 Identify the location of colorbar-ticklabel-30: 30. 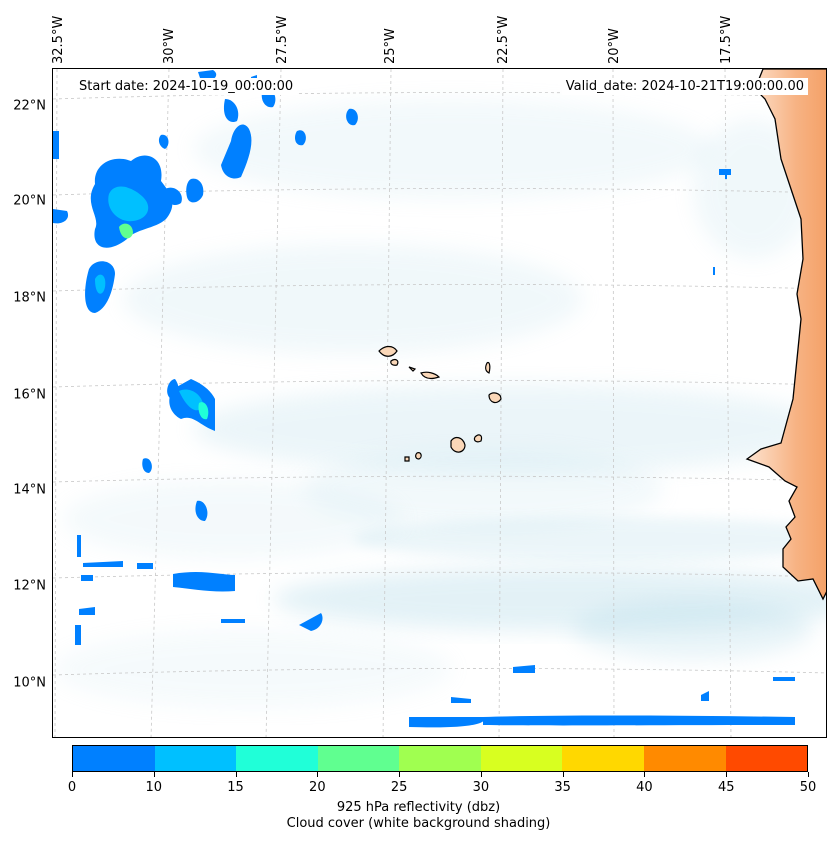
(481, 787).